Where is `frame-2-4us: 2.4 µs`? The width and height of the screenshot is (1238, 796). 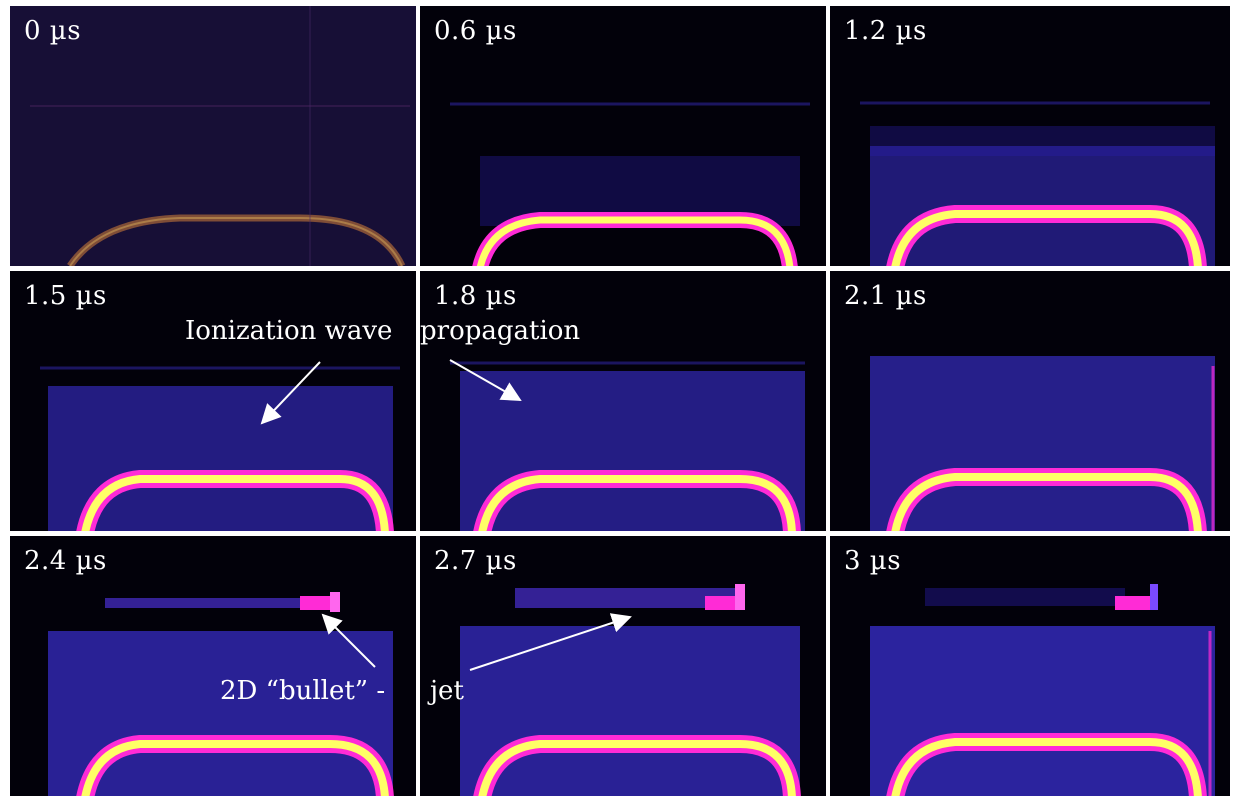
frame-2-4us: 2.4 µs is located at coordinates (213, 666).